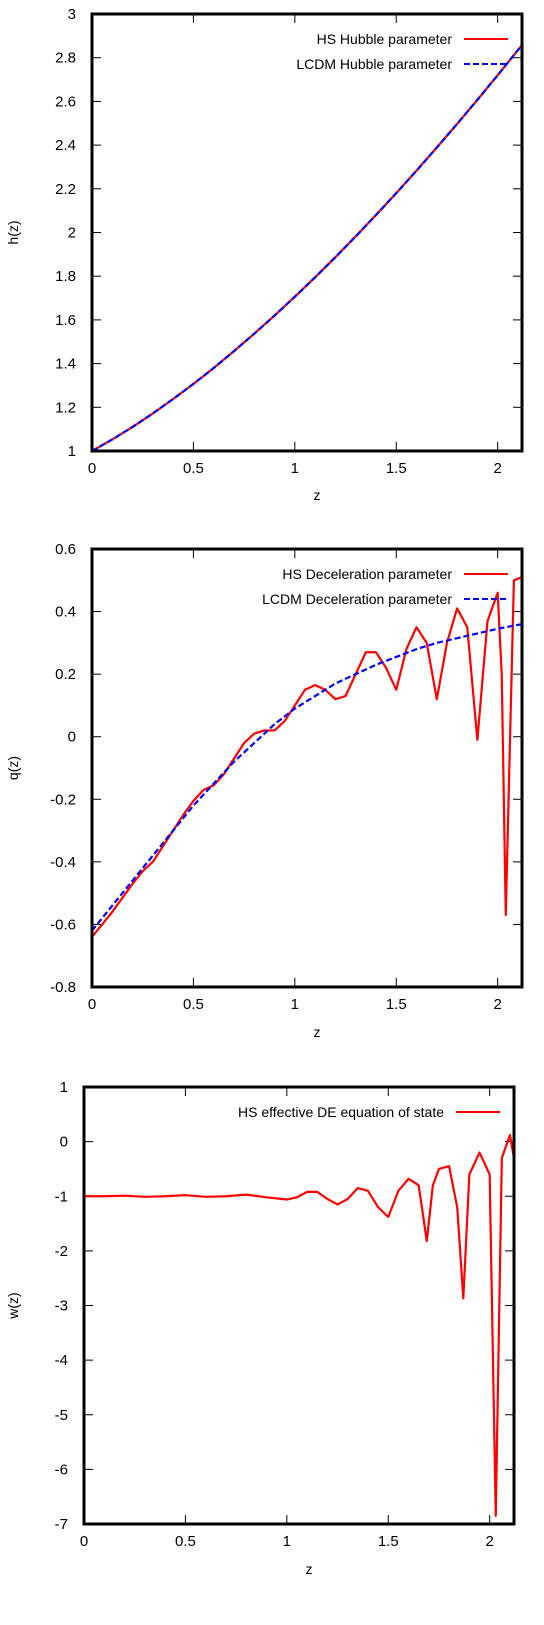 This screenshot has width=544, height=1625. I want to click on y-tick-label: 2.2, so click(65, 189).